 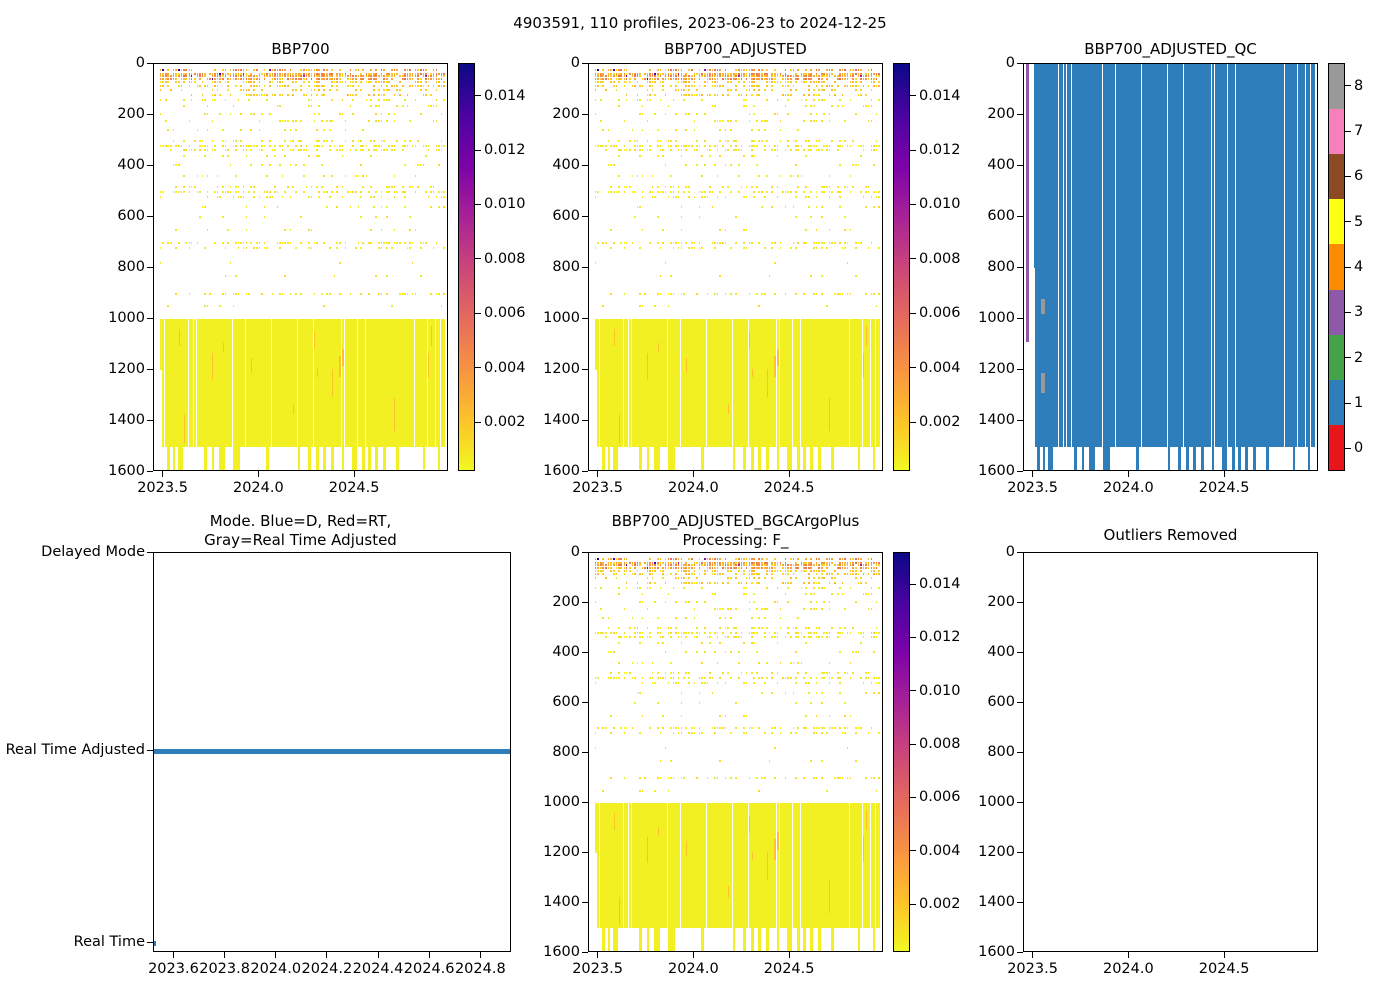 What do you see at coordinates (1336, 267) in the screenshot?
I see `colorbar-qc-flags` at bounding box center [1336, 267].